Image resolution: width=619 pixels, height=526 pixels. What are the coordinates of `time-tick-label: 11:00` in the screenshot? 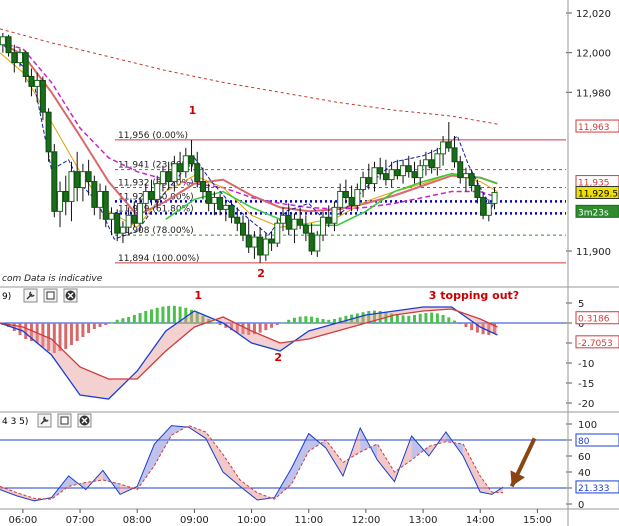 It's located at (308, 520).